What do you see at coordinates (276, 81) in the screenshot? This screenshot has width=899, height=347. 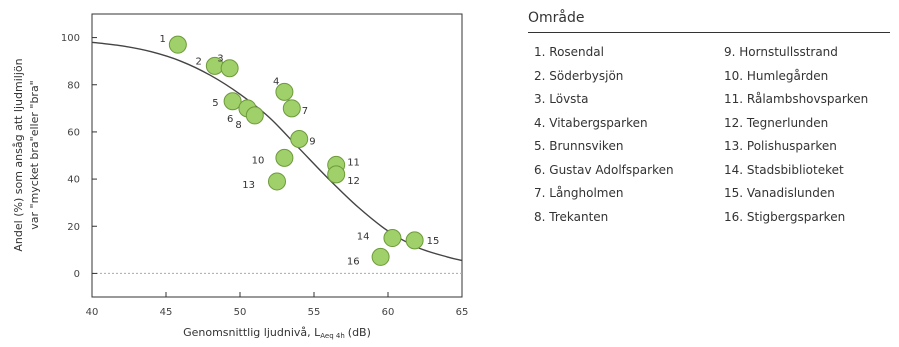 I see `data-point-label: 4` at bounding box center [276, 81].